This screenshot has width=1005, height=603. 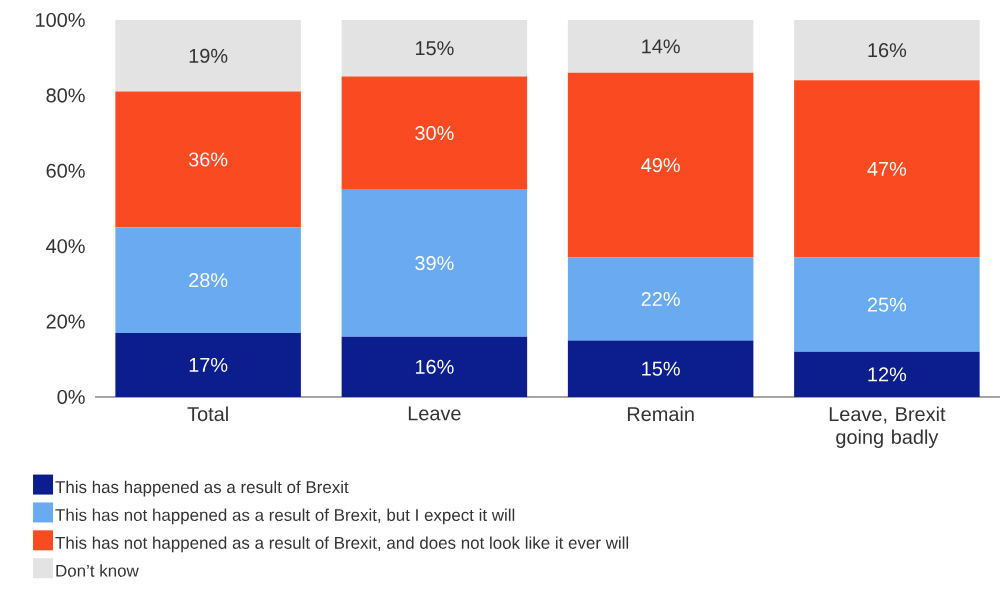 I want to click on data-label: 14%, so click(x=661, y=46).